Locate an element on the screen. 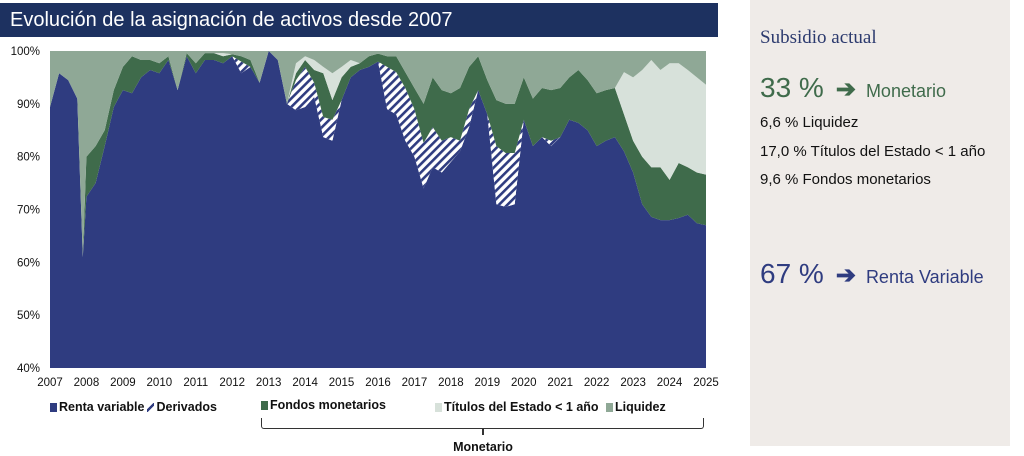 Image resolution: width=1024 pixels, height=456 pixels. fondos-line: 9,6 % Fondos monetarios is located at coordinates (845, 179).